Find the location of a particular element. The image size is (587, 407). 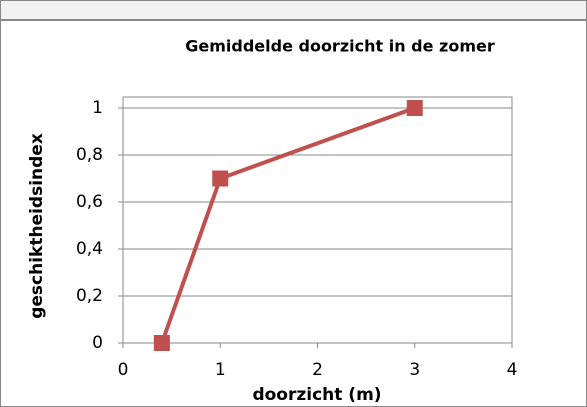

x-tick-label: 1 is located at coordinates (220, 370).